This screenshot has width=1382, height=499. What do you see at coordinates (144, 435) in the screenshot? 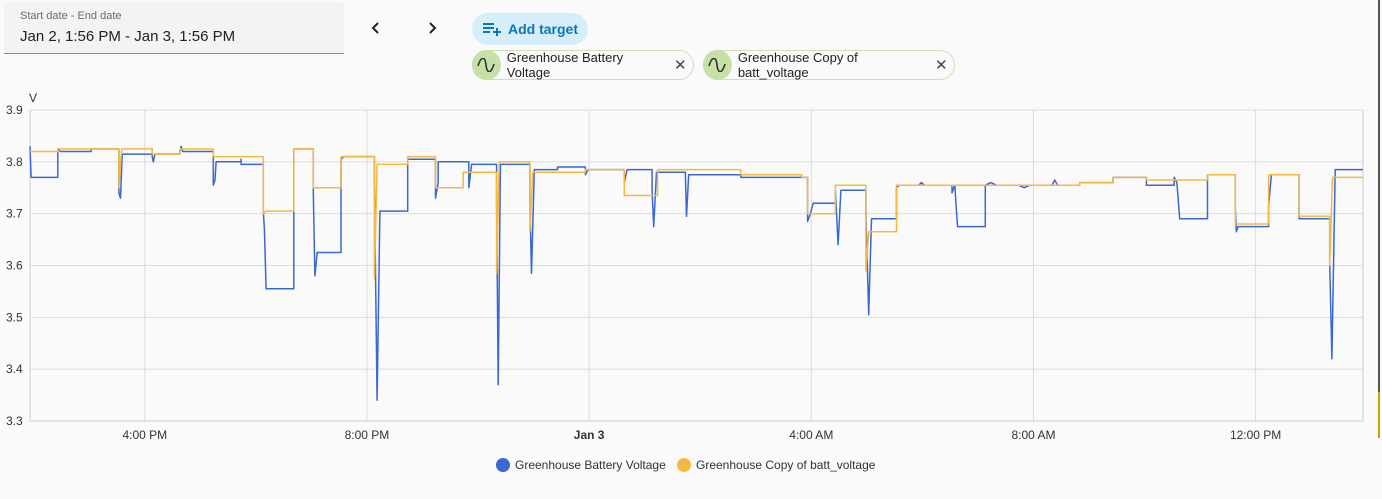
I see `x-tick-label: 4:00 PM` at bounding box center [144, 435].